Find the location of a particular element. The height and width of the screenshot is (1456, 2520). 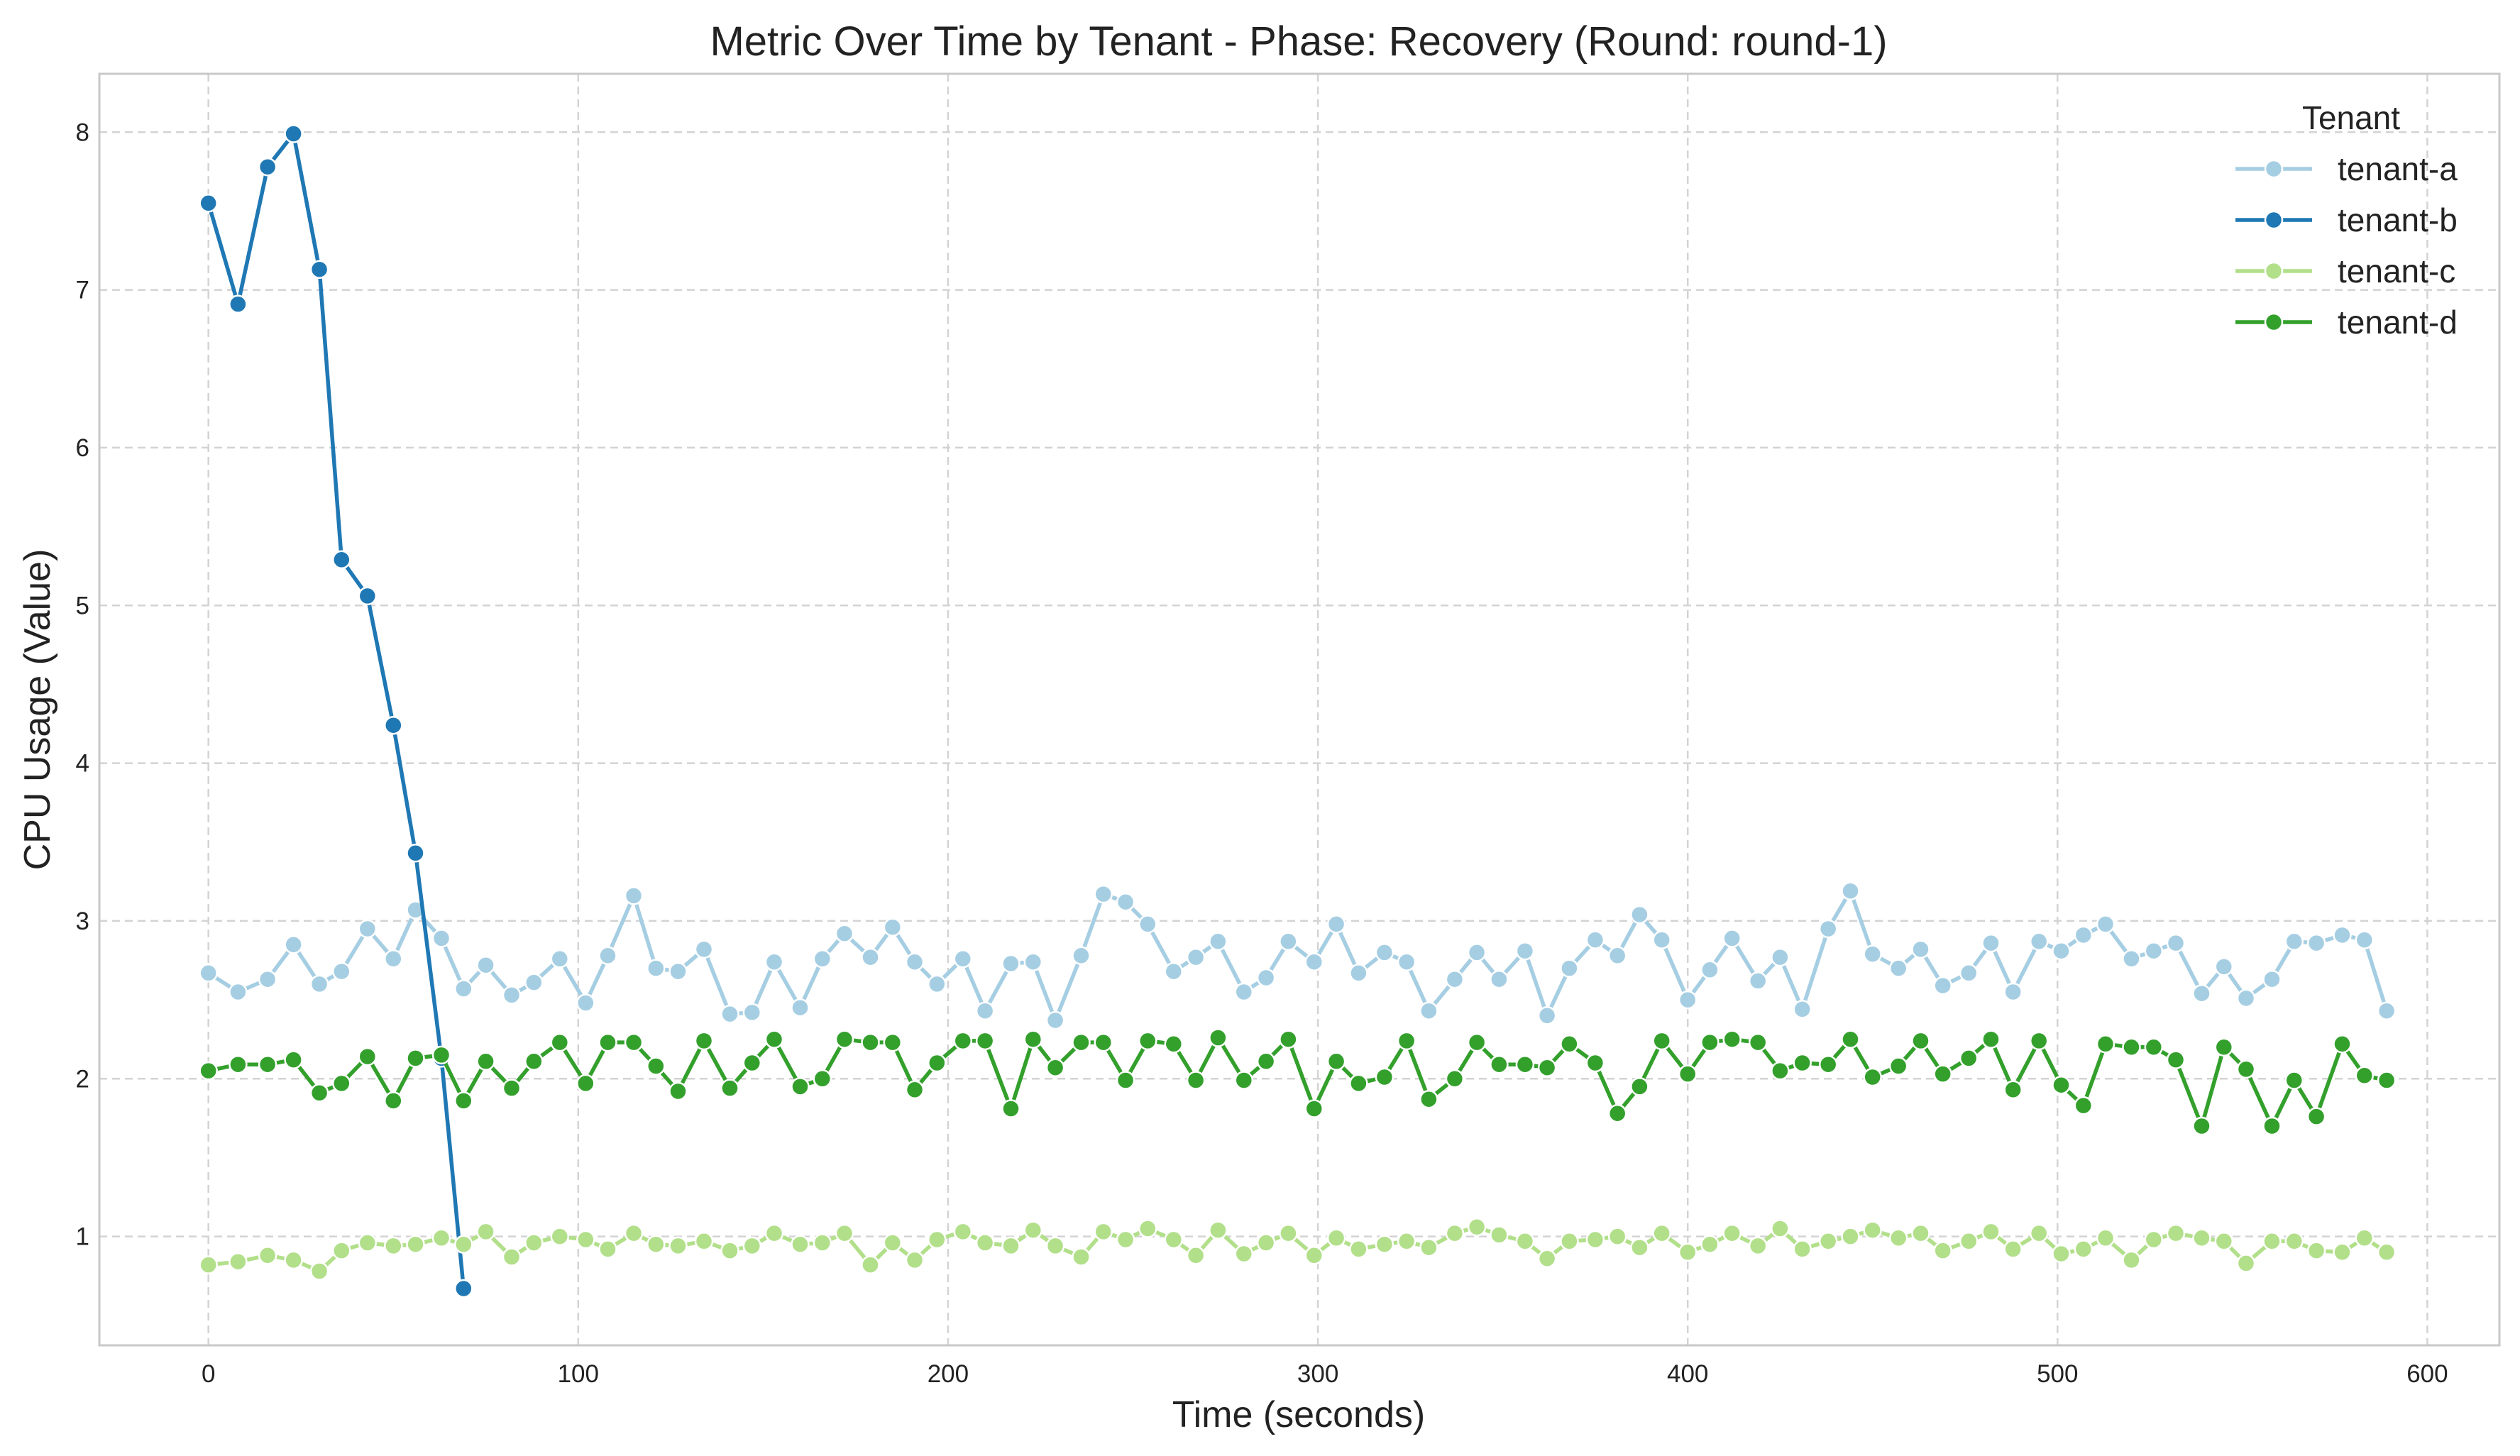

y-tick-label: 6 is located at coordinates (83, 448).